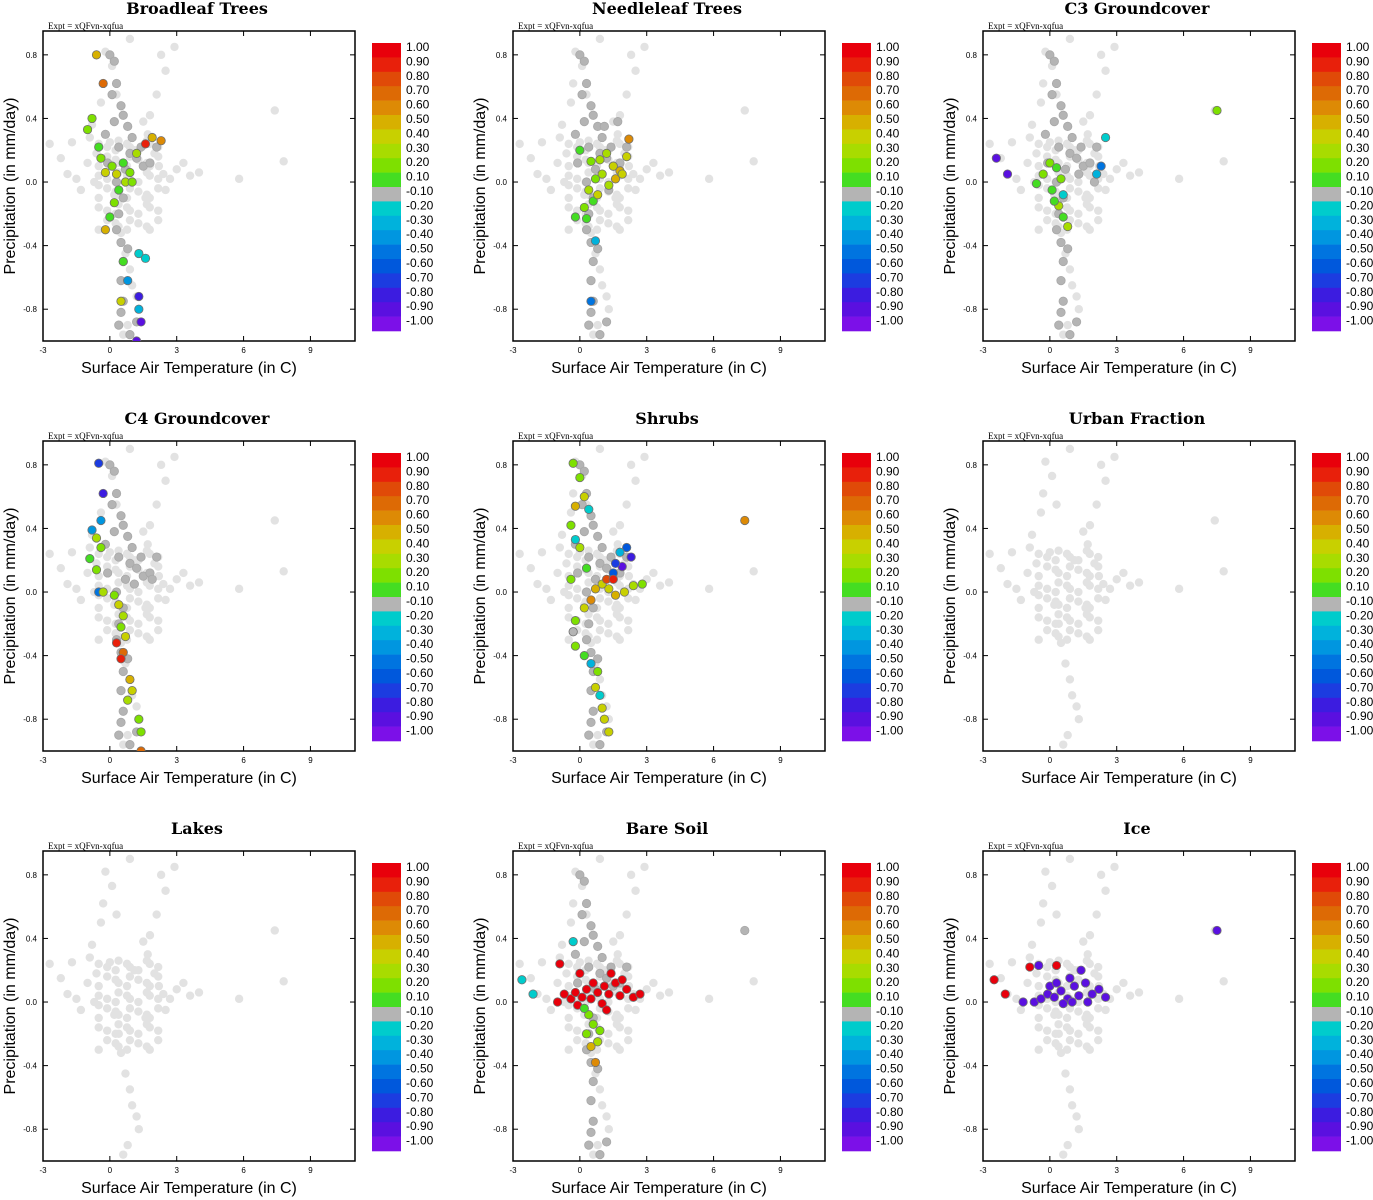 The width and height of the screenshot is (1373, 1200). What do you see at coordinates (888, 471) in the screenshot?
I see `colorbar-label: 0.90` at bounding box center [888, 471].